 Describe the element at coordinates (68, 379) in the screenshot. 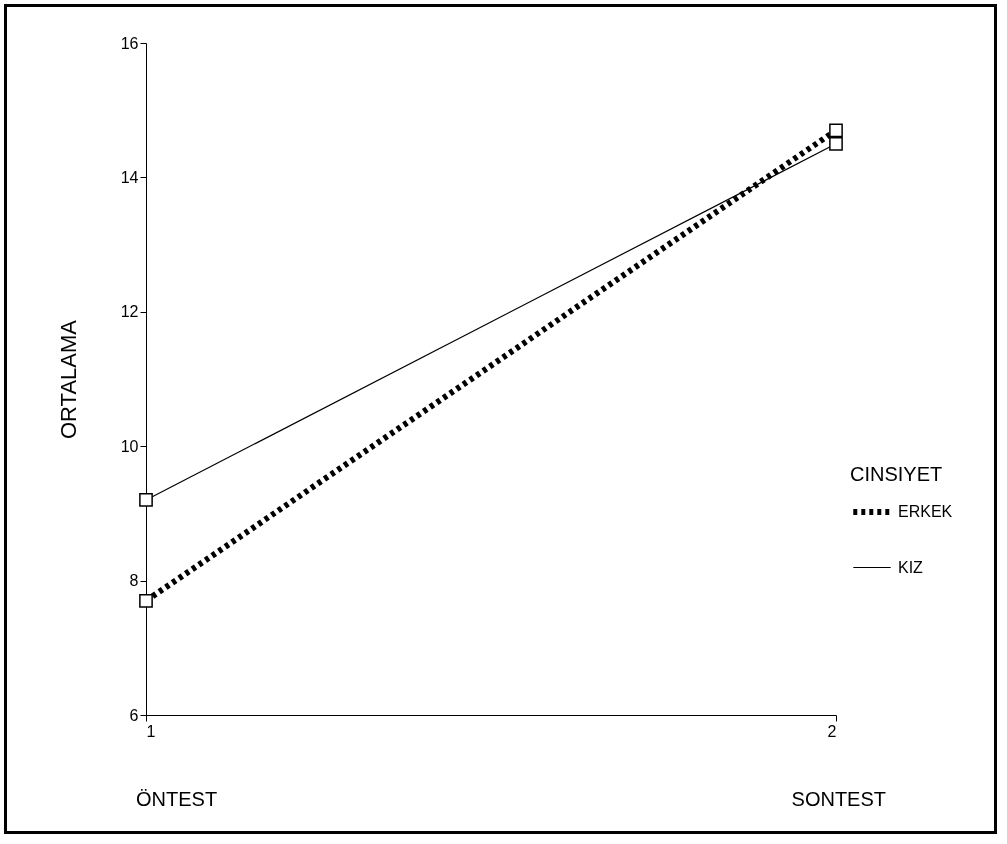

I see `y-axis-title: ORTALAMA` at that location.